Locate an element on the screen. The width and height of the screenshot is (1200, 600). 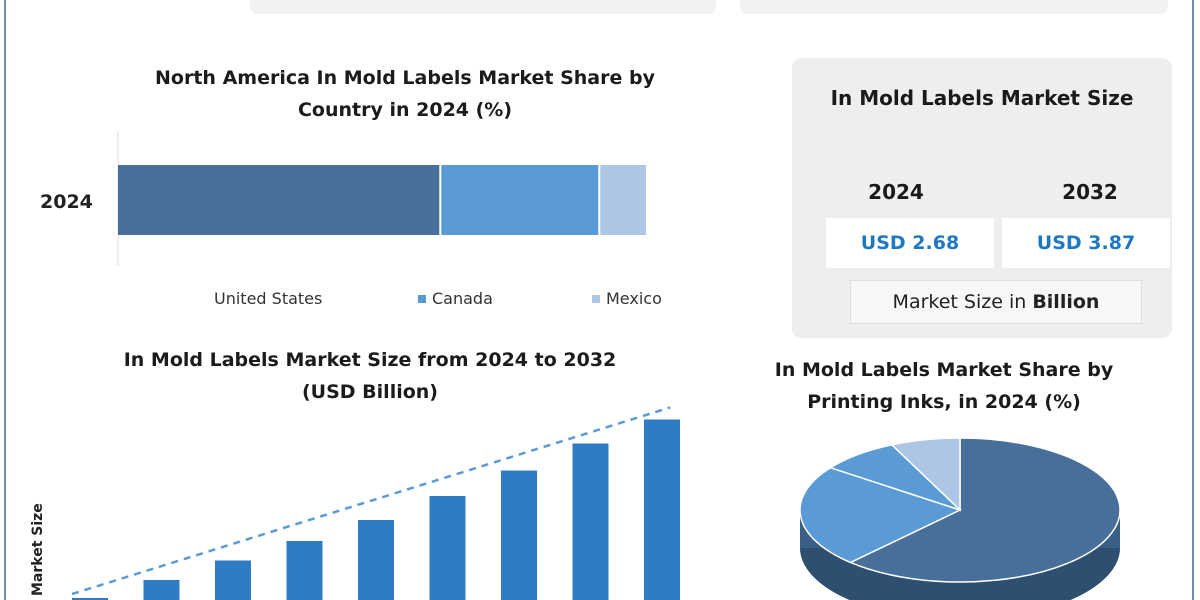
stacked-segment-united-states is located at coordinates (279, 200).